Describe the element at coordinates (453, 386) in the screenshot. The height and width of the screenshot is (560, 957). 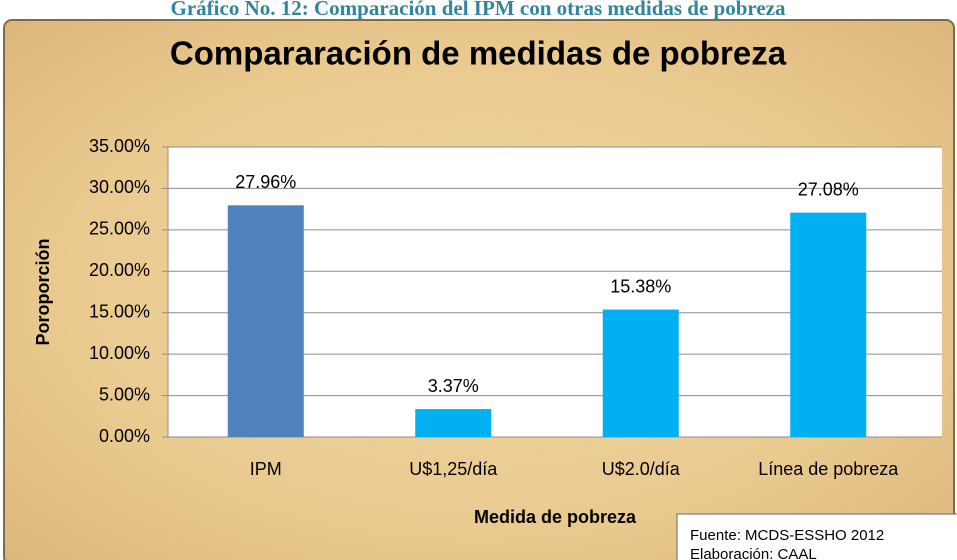
I see `data-label: 3.37%` at that location.